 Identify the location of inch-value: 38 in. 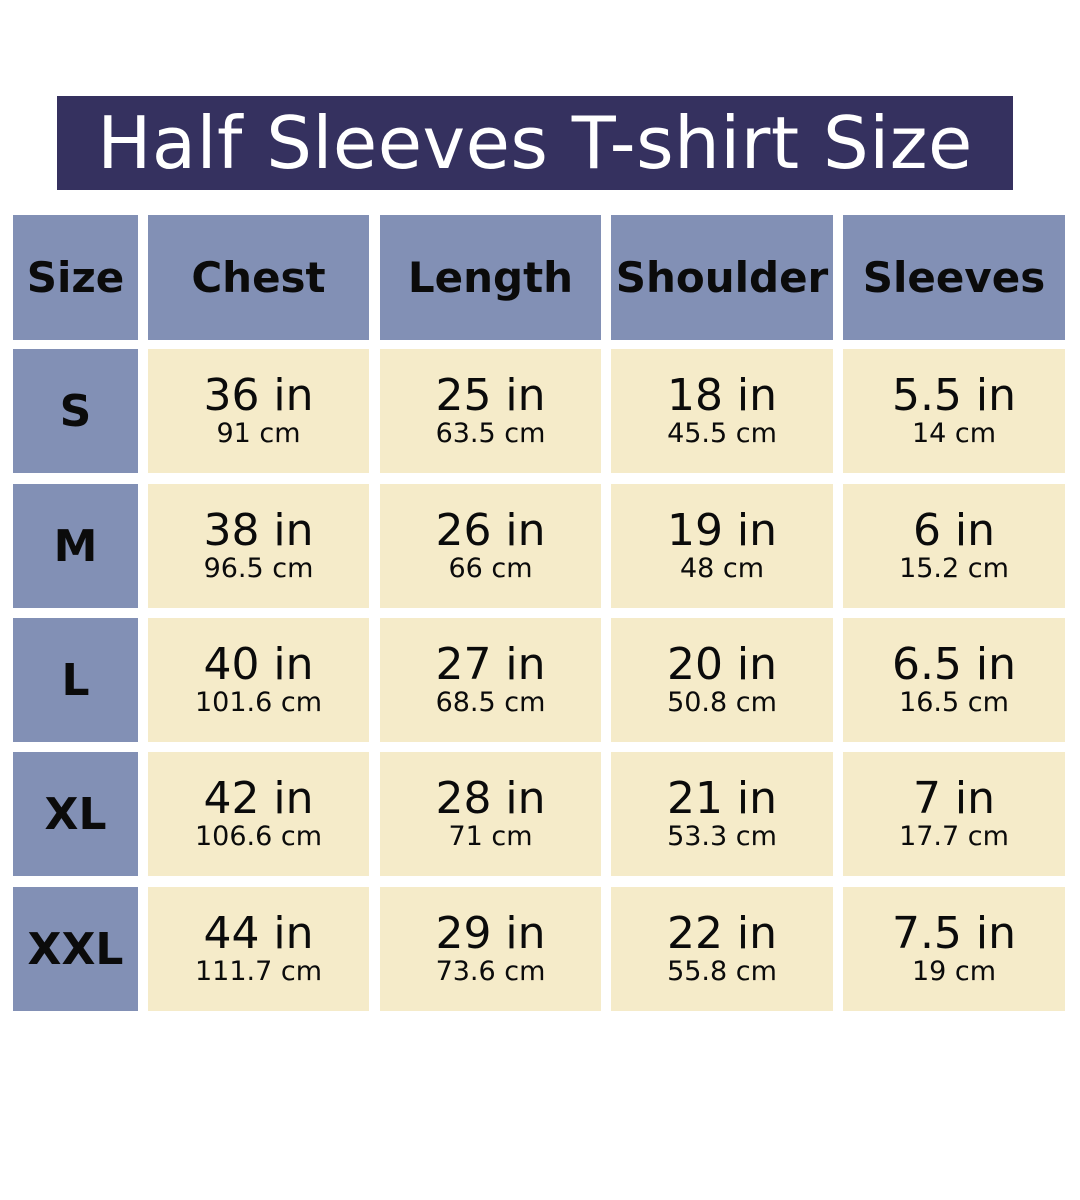
(258, 530).